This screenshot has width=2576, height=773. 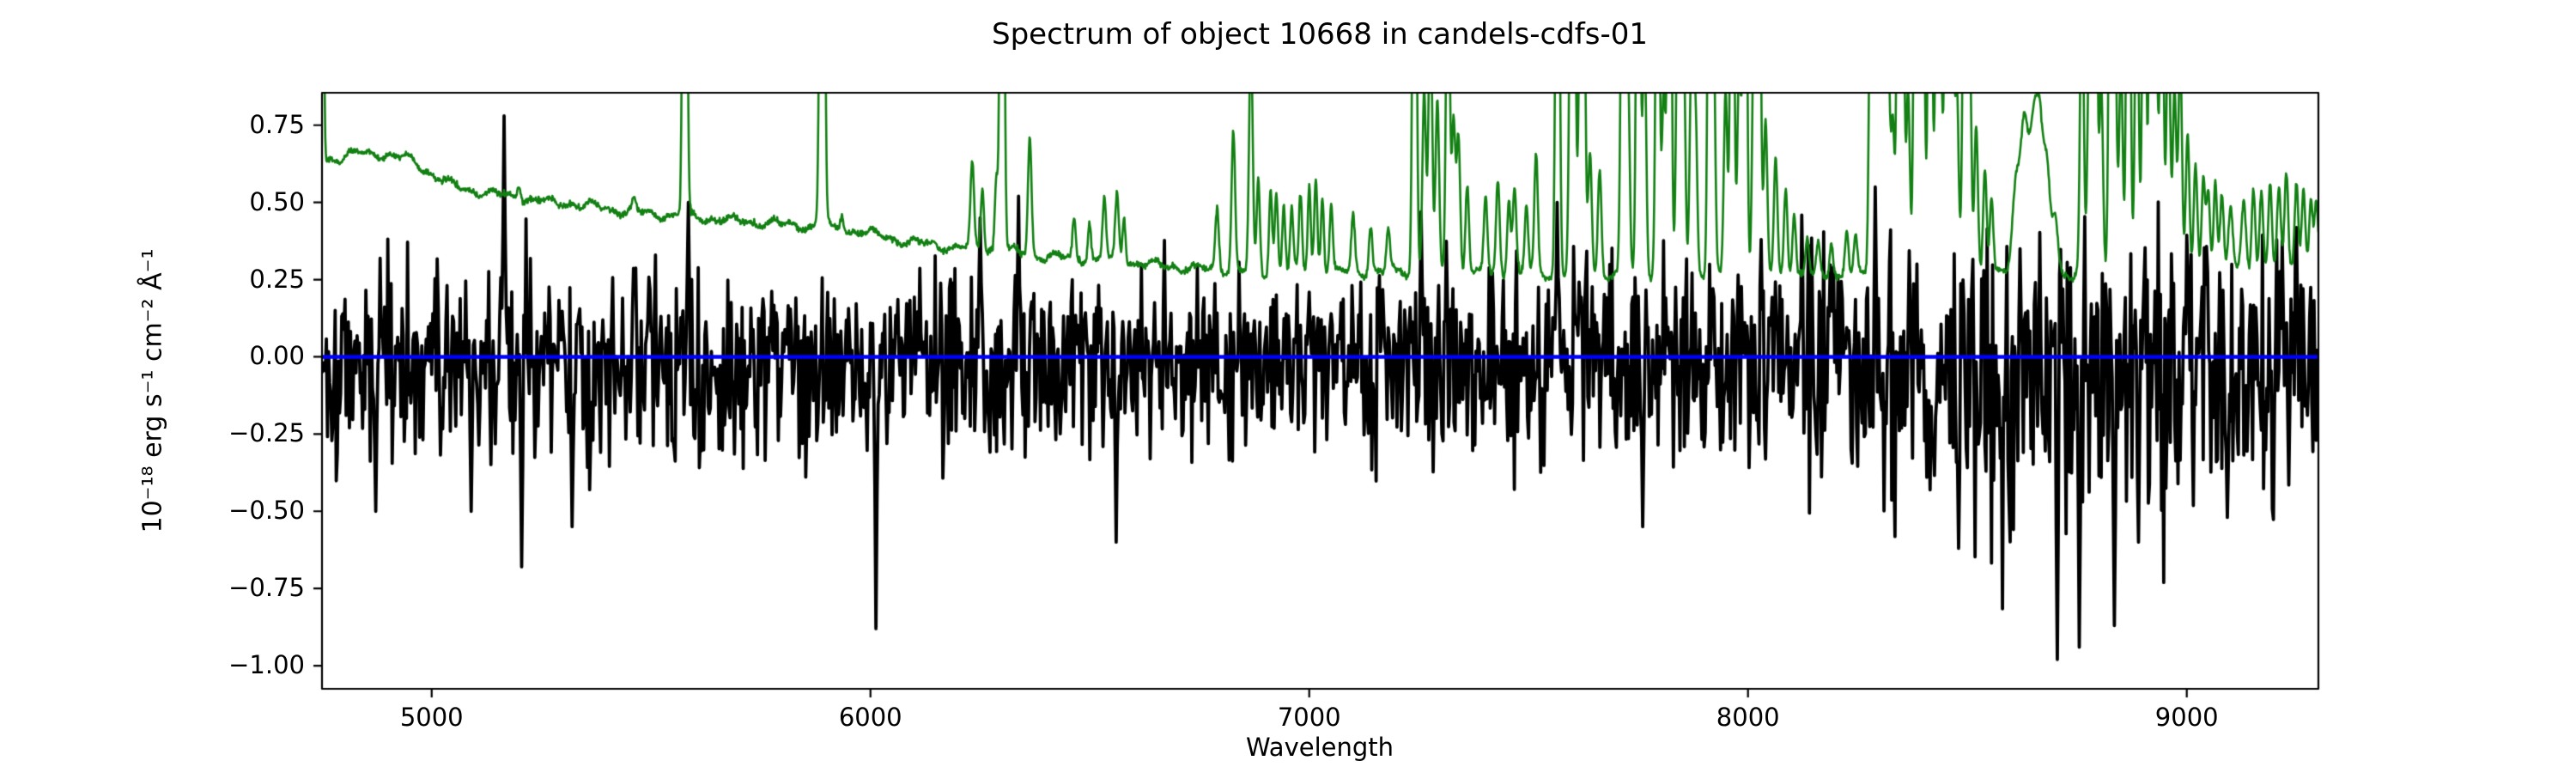 I want to click on y-tick-label-0.25: 0.25, so click(x=277, y=279).